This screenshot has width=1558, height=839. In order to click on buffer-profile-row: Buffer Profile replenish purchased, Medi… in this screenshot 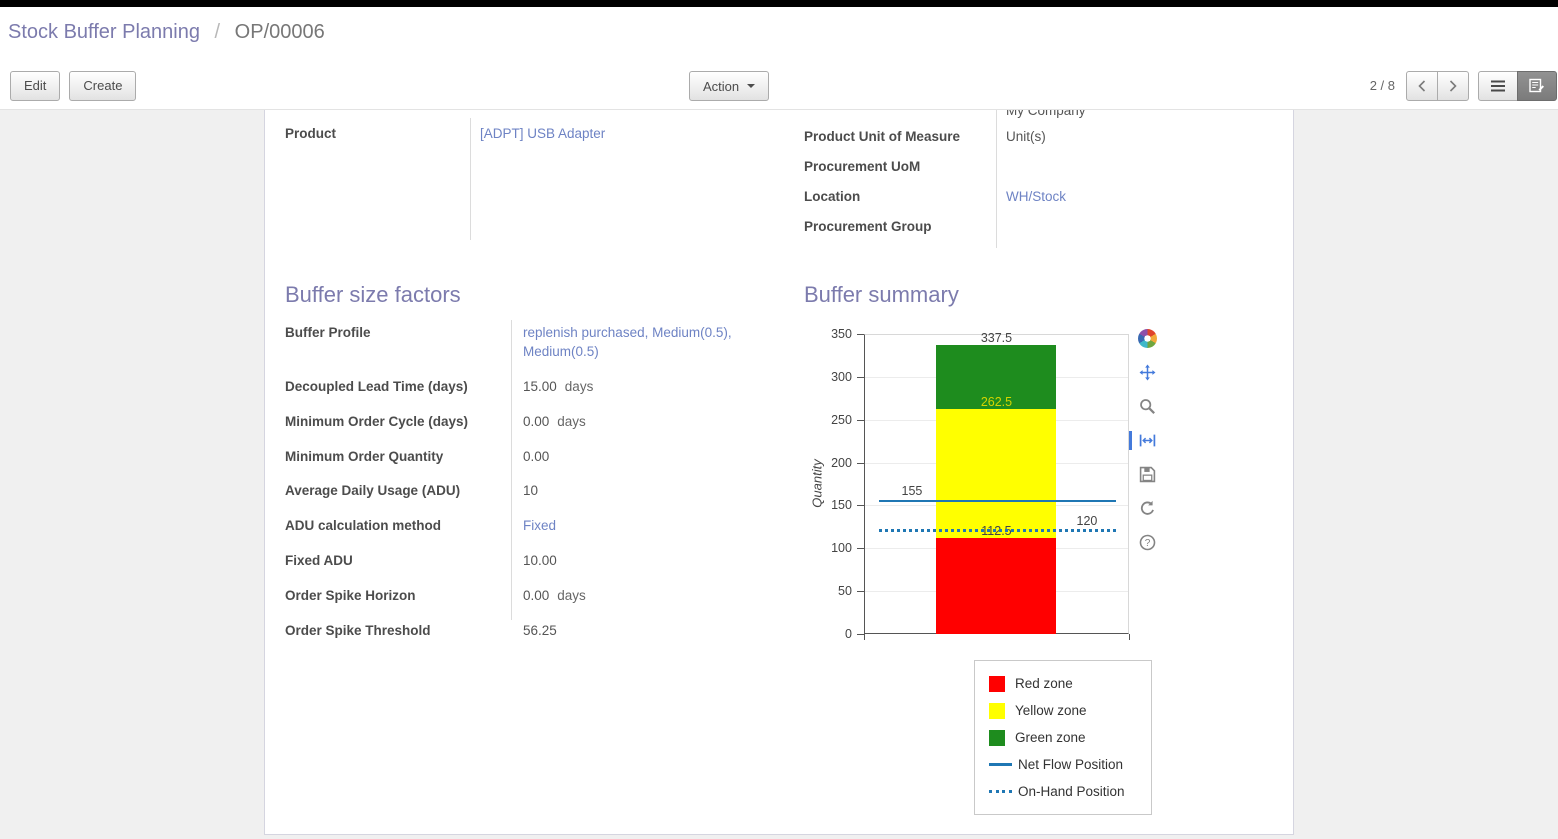, I will do `click(508, 342)`.